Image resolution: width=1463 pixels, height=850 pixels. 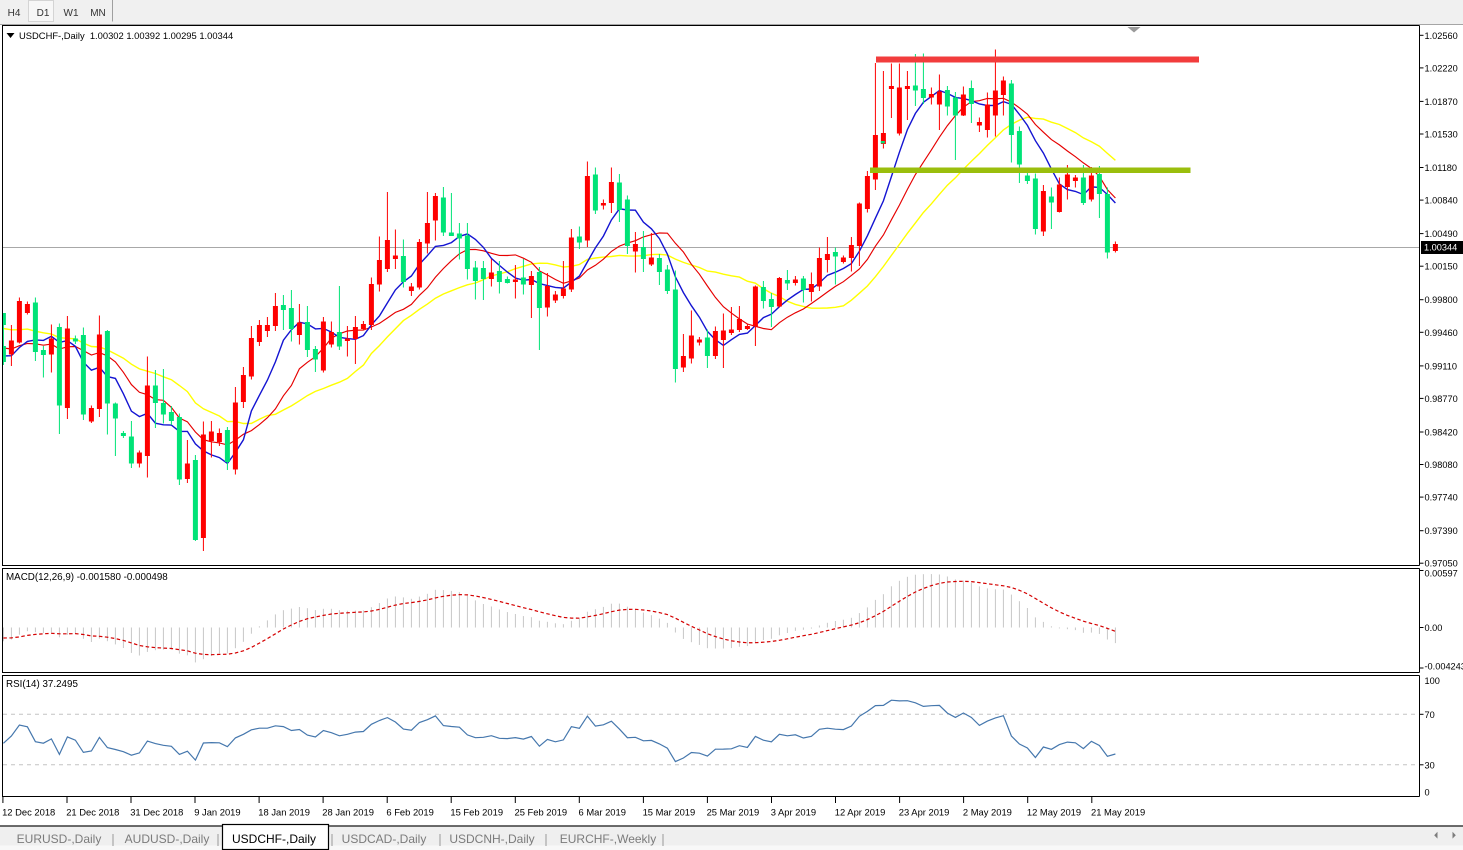 I want to click on svg-text: 1.00150, so click(x=1441, y=267).